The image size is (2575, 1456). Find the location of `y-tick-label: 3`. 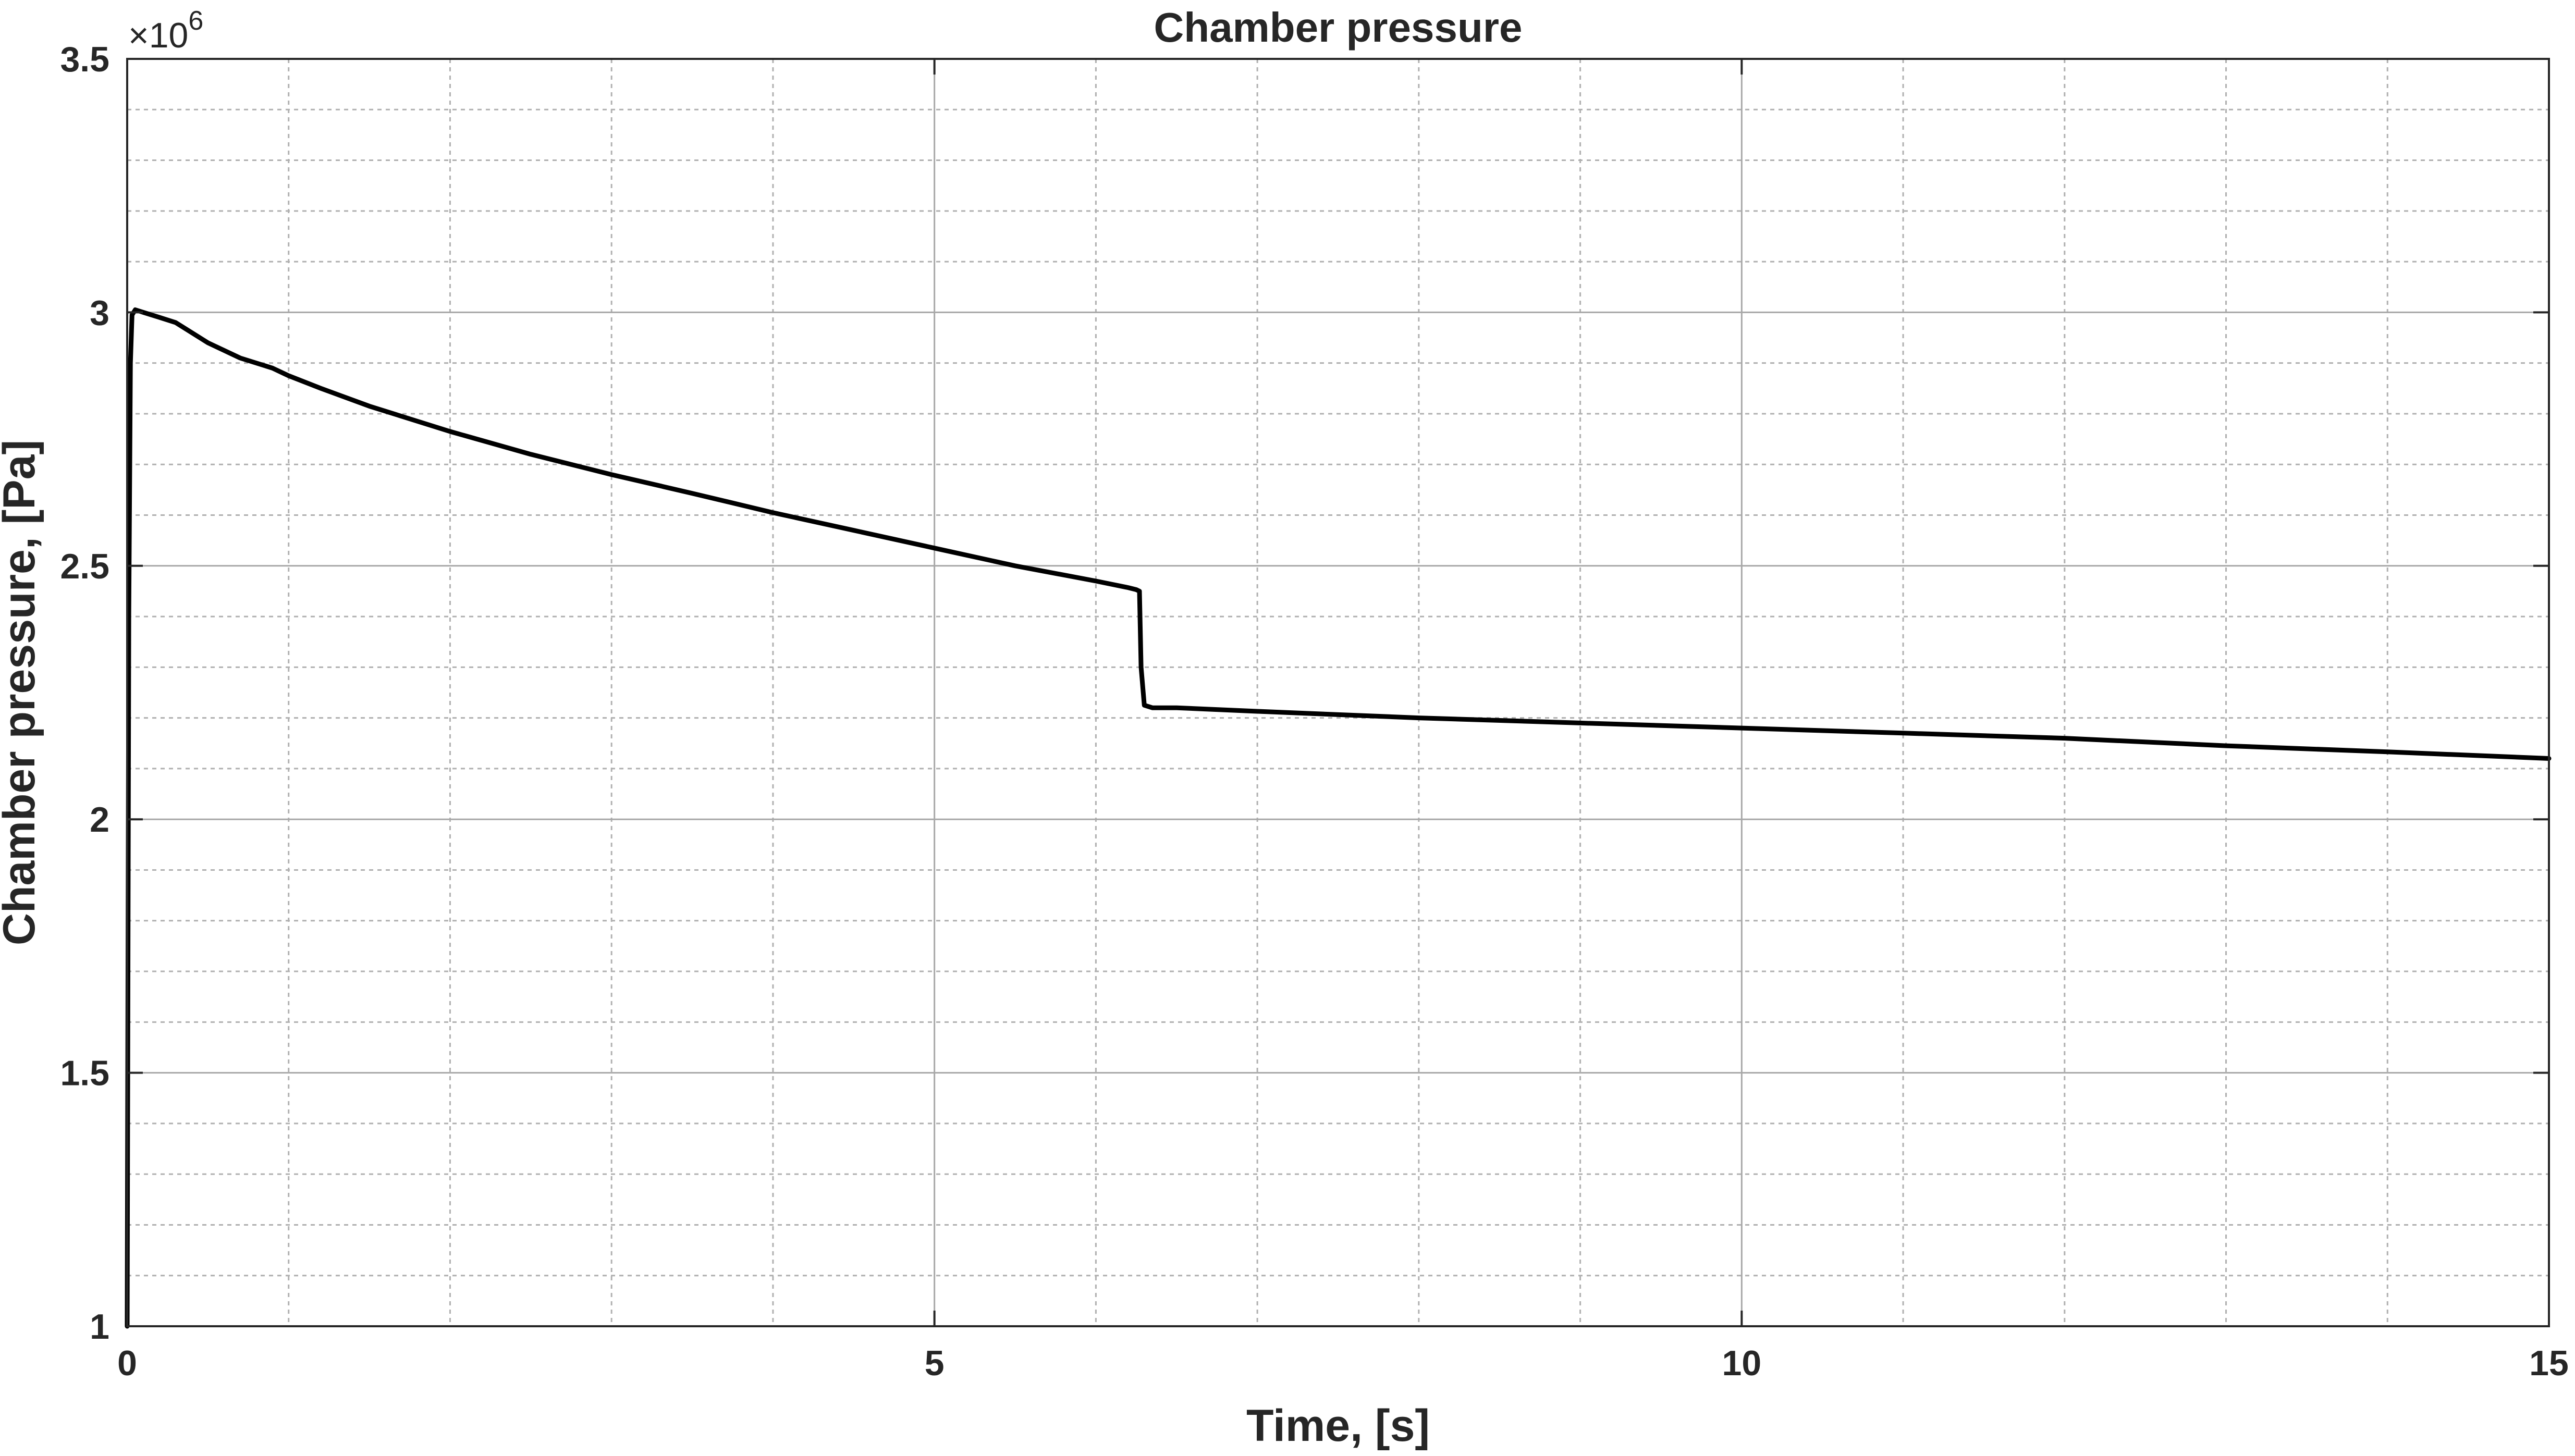

y-tick-label: 3 is located at coordinates (99, 312).